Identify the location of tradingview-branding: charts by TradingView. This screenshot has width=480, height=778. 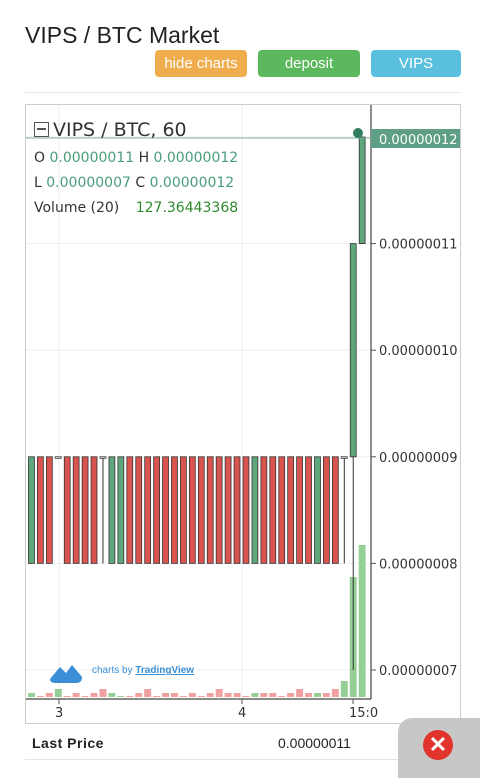
(143, 670).